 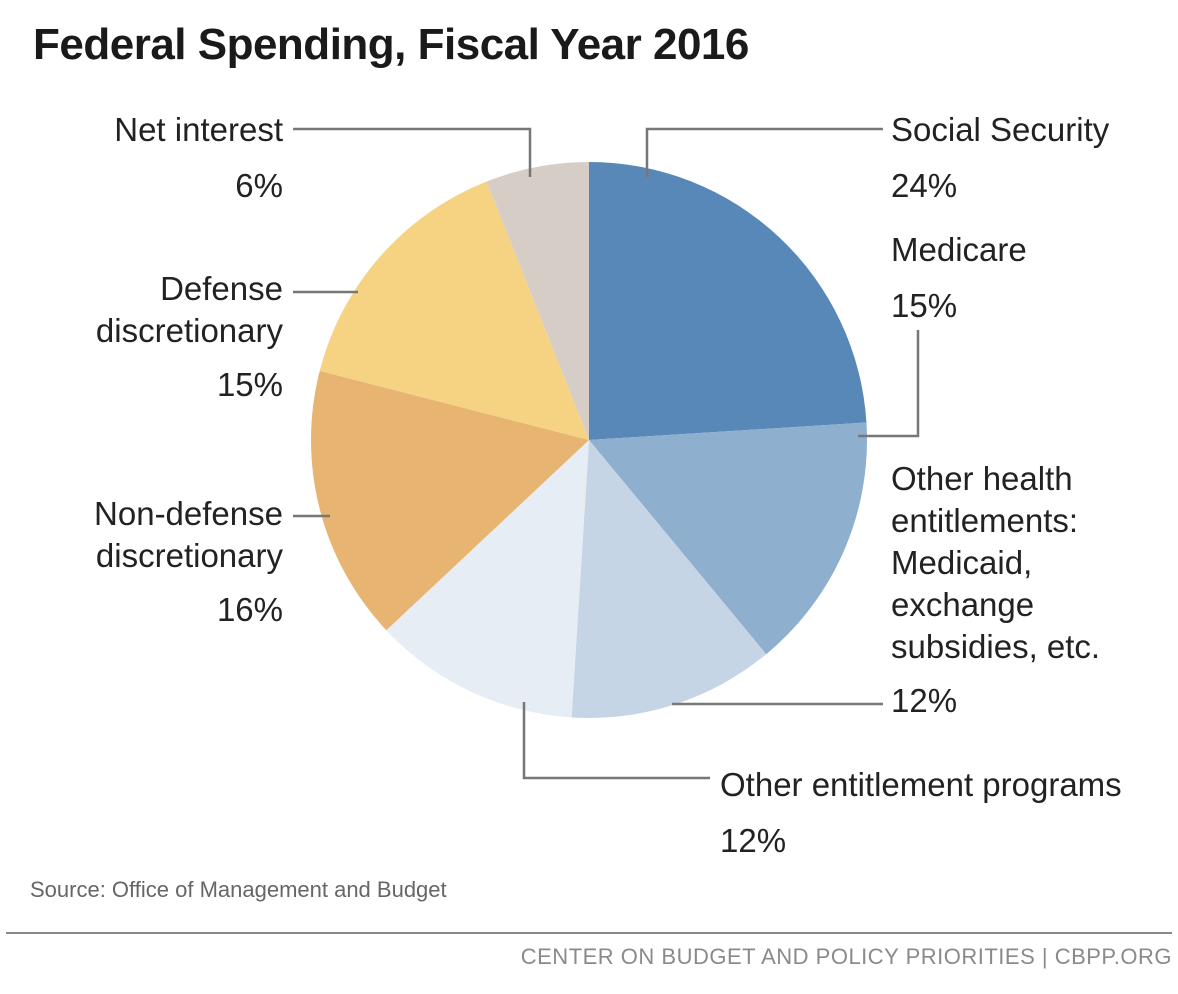 What do you see at coordinates (198, 129) in the screenshot?
I see `label-net-interest: Net interest` at bounding box center [198, 129].